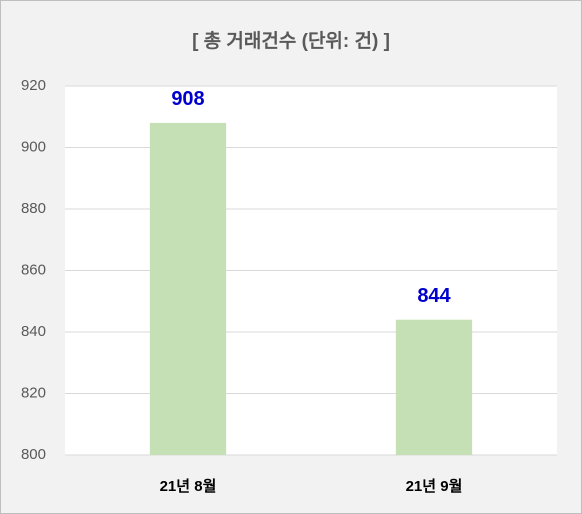  What do you see at coordinates (33, 208) in the screenshot?
I see `y-tick-label: 880` at bounding box center [33, 208].